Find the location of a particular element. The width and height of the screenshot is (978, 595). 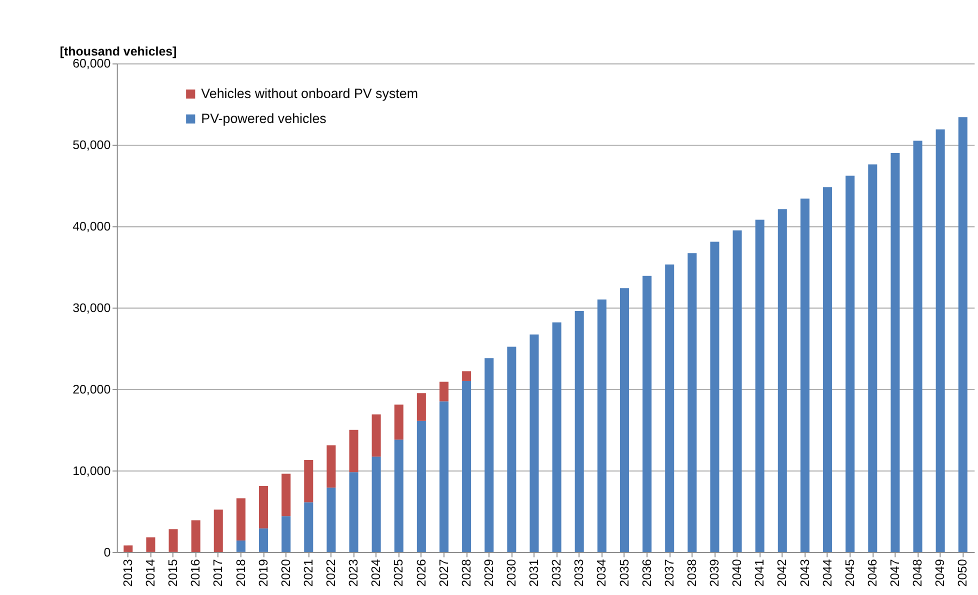

x-tick-label: 2024 is located at coordinates (376, 573).